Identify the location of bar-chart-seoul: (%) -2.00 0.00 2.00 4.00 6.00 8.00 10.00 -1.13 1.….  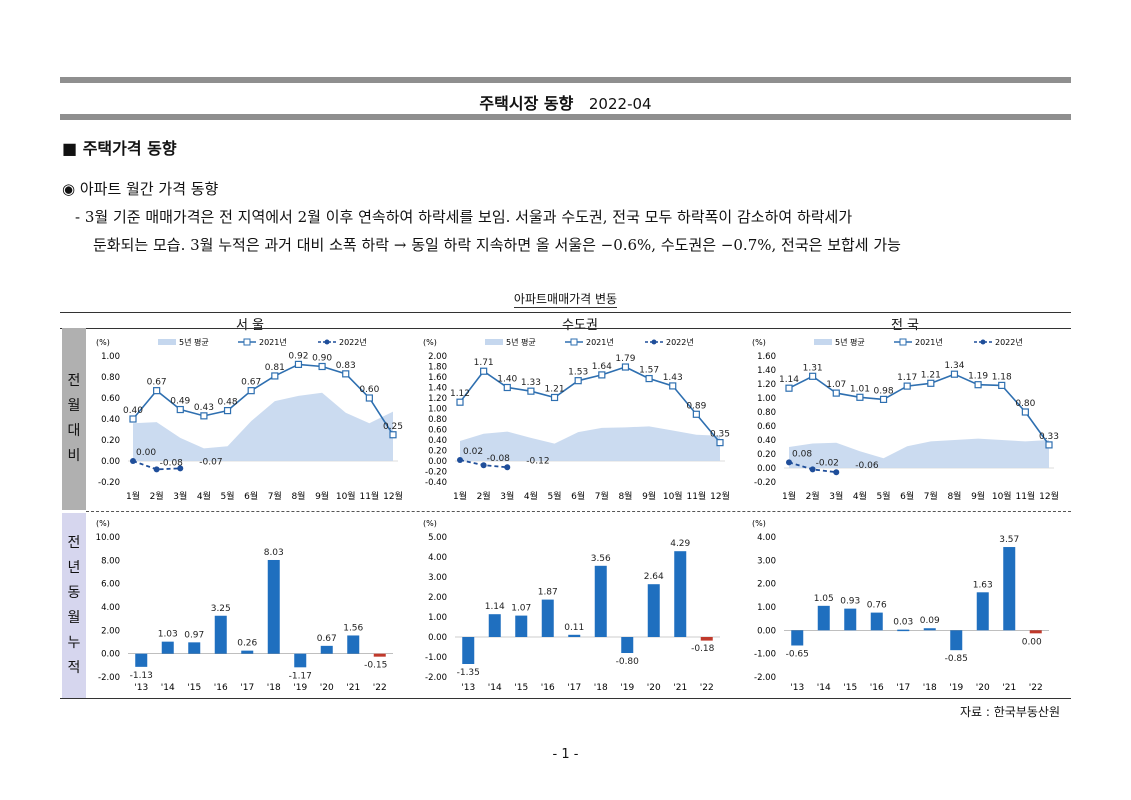
(244, 606).